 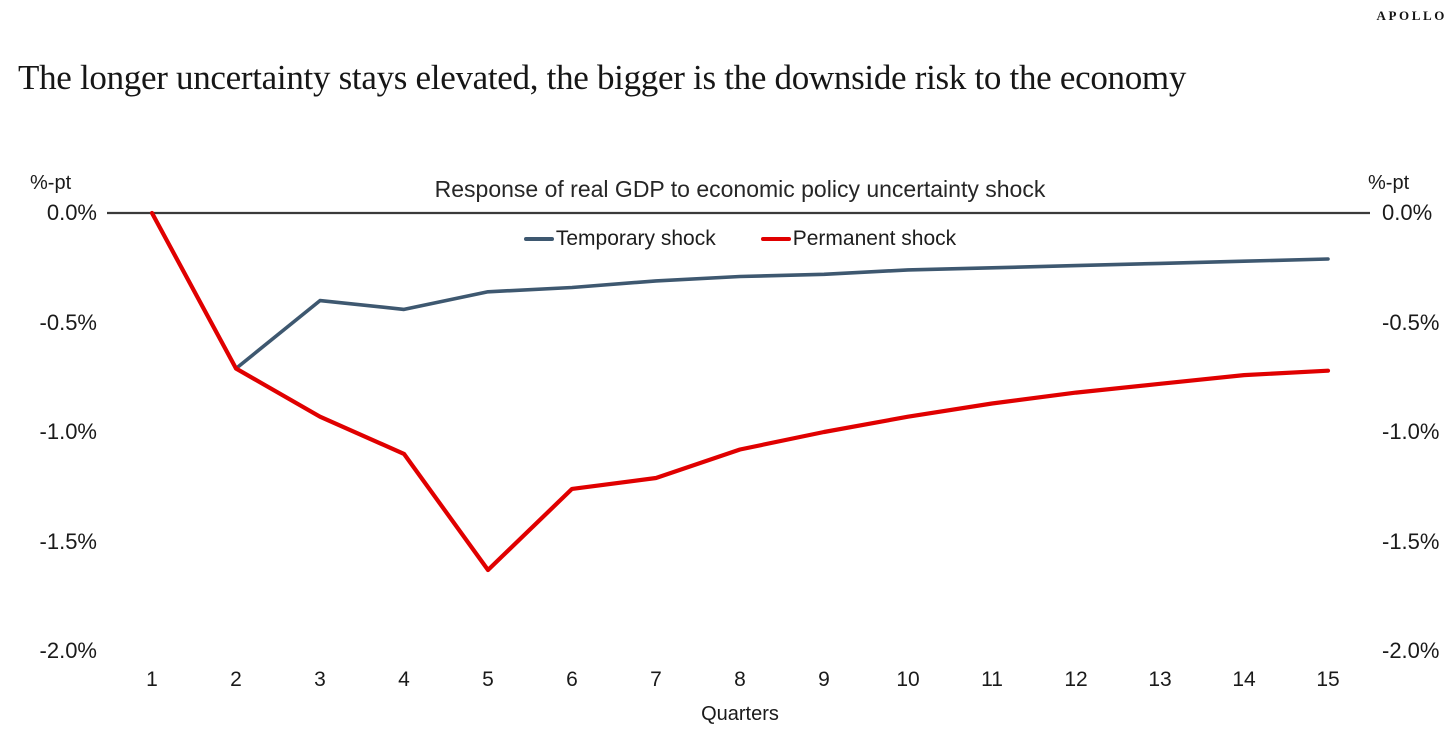 I want to click on legend-label-permanent-shock: Permanent shock, so click(x=874, y=238).